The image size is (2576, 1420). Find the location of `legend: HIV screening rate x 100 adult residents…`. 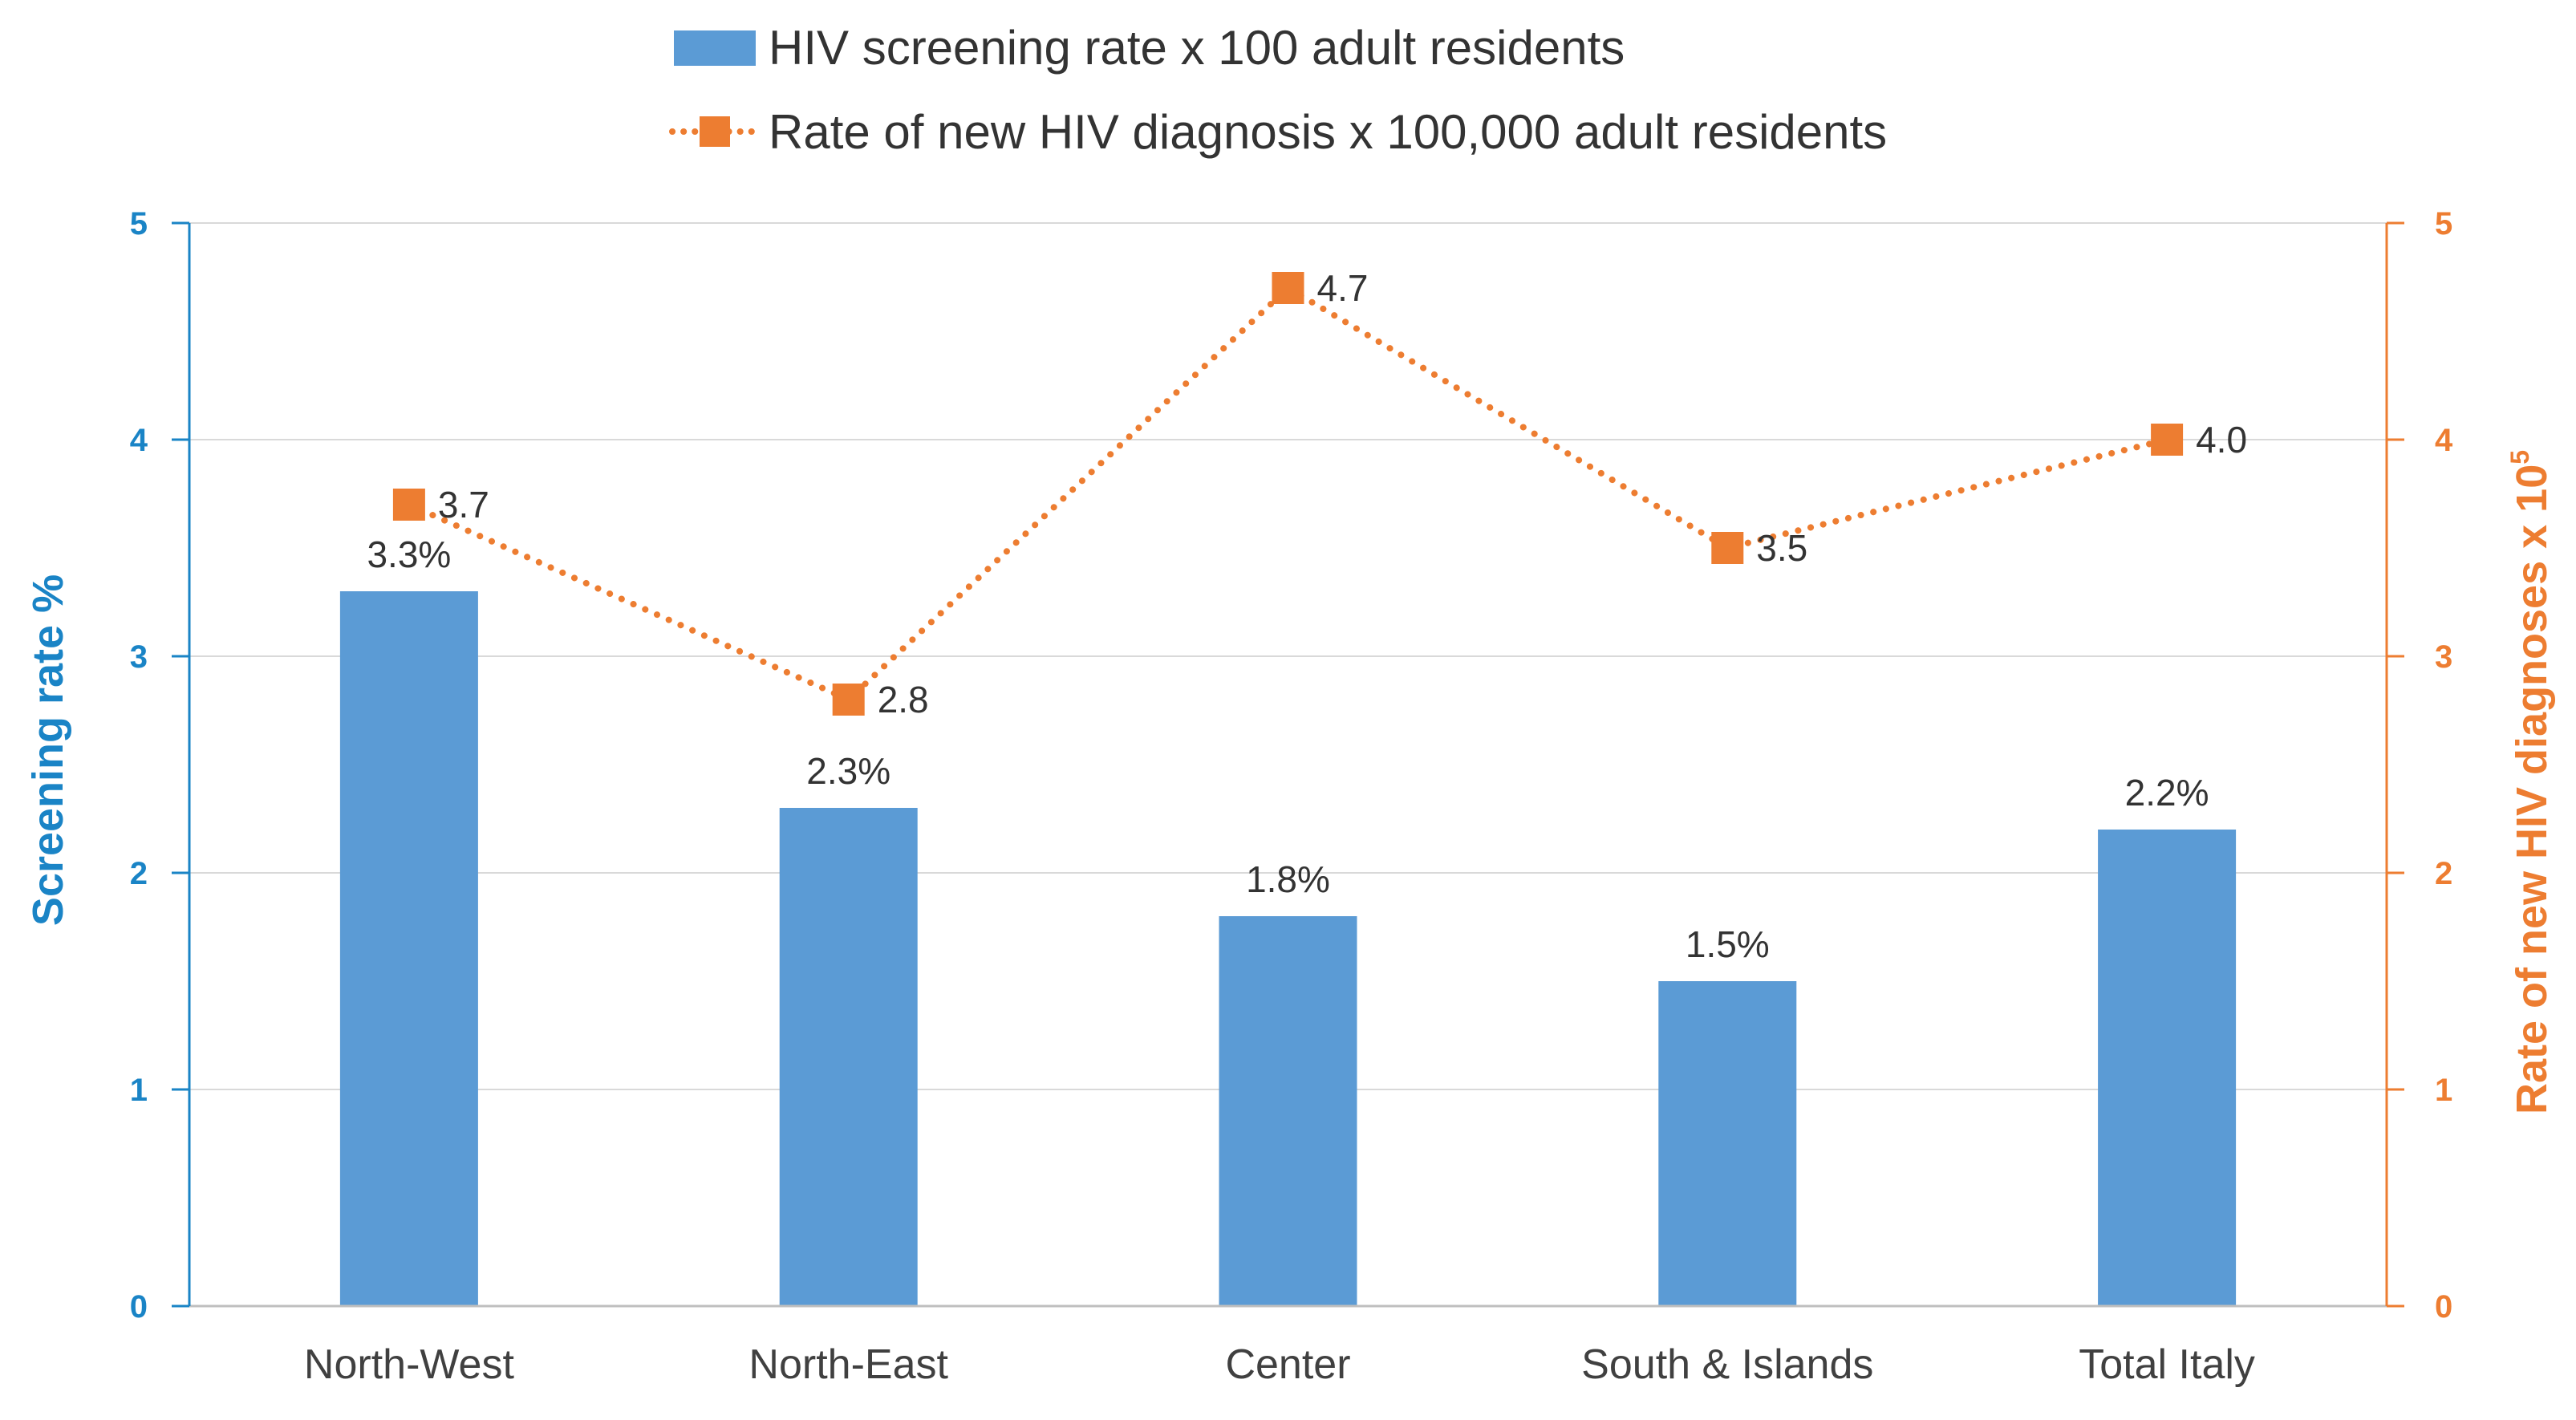

legend: HIV screening rate x 100 adult residents… is located at coordinates (1278, 90).